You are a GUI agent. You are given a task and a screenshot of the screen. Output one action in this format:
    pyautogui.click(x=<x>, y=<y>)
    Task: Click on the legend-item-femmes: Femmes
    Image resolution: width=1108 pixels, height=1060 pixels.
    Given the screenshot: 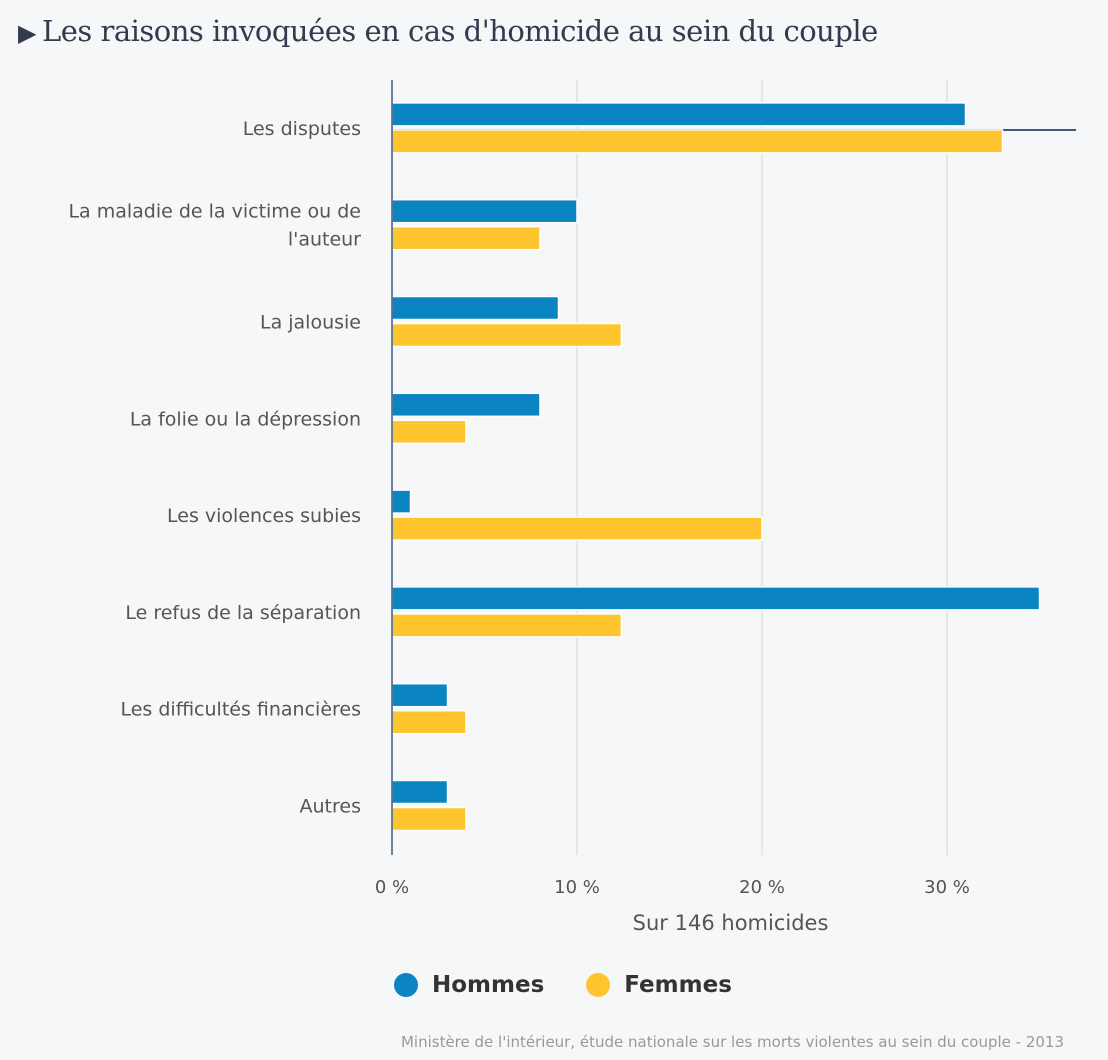 What is the action you would take?
    pyautogui.click(x=659, y=985)
    